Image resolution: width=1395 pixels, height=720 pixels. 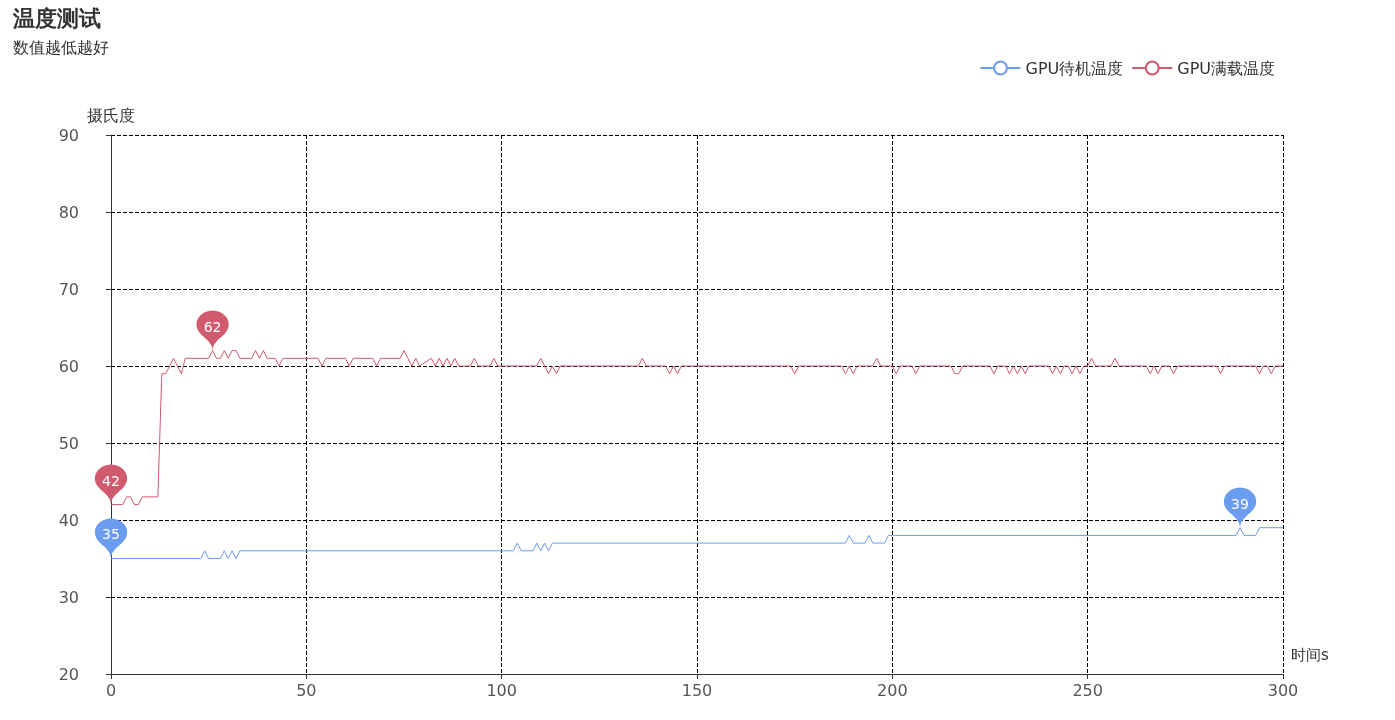 What do you see at coordinates (1283, 690) in the screenshot?
I see `x-tick-label: 300` at bounding box center [1283, 690].